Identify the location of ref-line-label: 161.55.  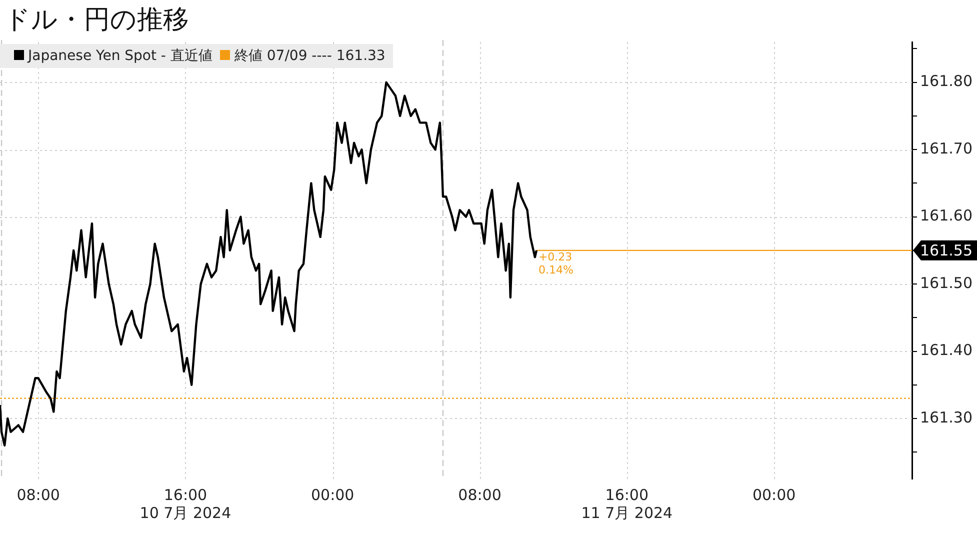
(946, 250).